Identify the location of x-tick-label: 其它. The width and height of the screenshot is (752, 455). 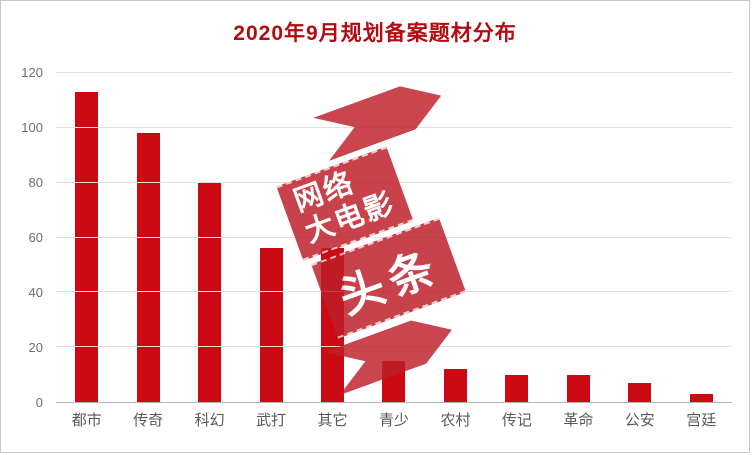
(332, 420).